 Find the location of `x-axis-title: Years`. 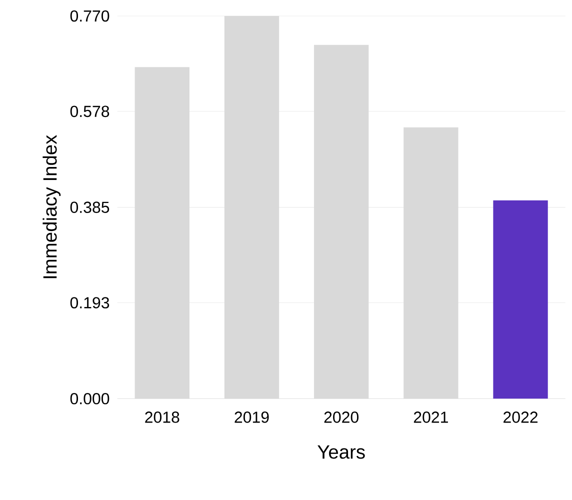

x-axis-title: Years is located at coordinates (341, 452).